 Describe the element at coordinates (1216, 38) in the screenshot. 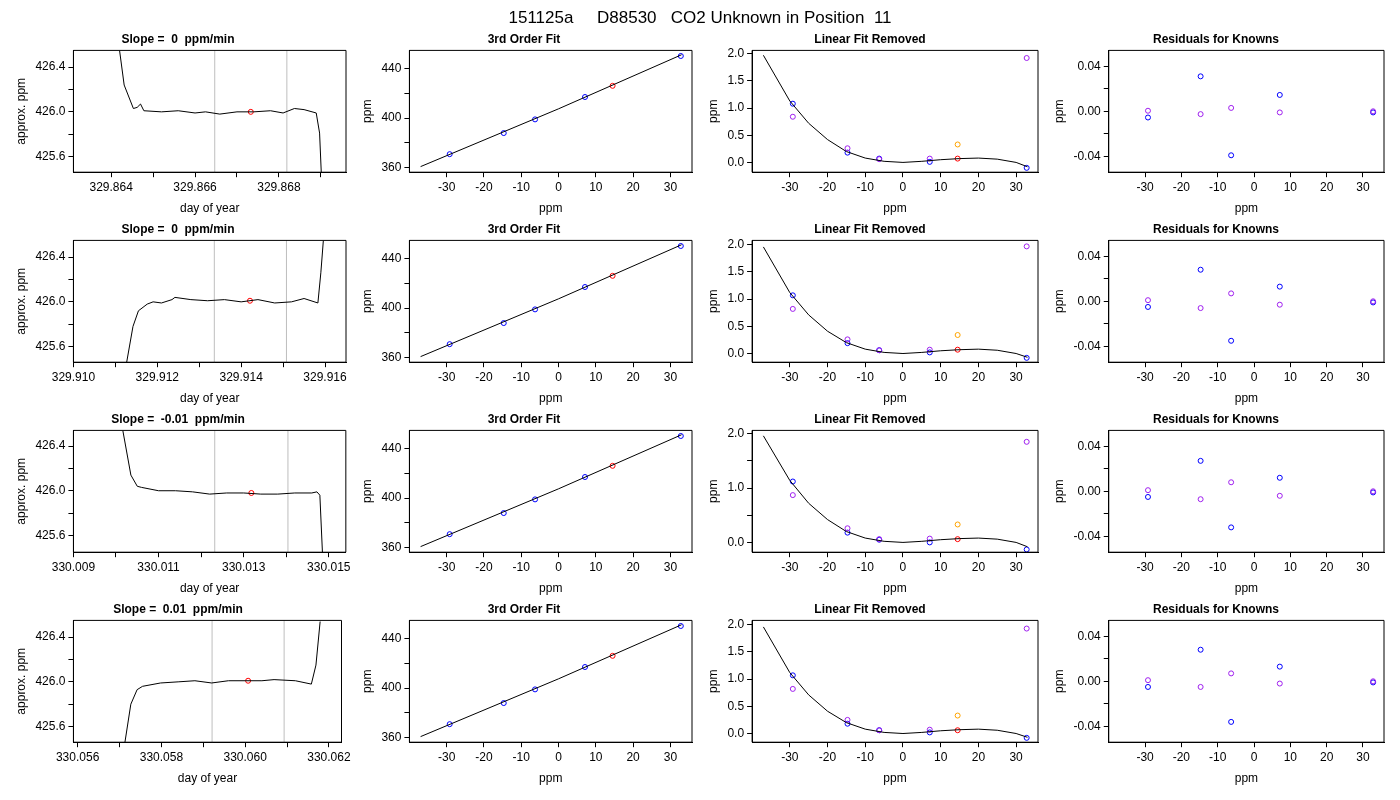

I see `chart-title: Residuals for Knowns` at that location.